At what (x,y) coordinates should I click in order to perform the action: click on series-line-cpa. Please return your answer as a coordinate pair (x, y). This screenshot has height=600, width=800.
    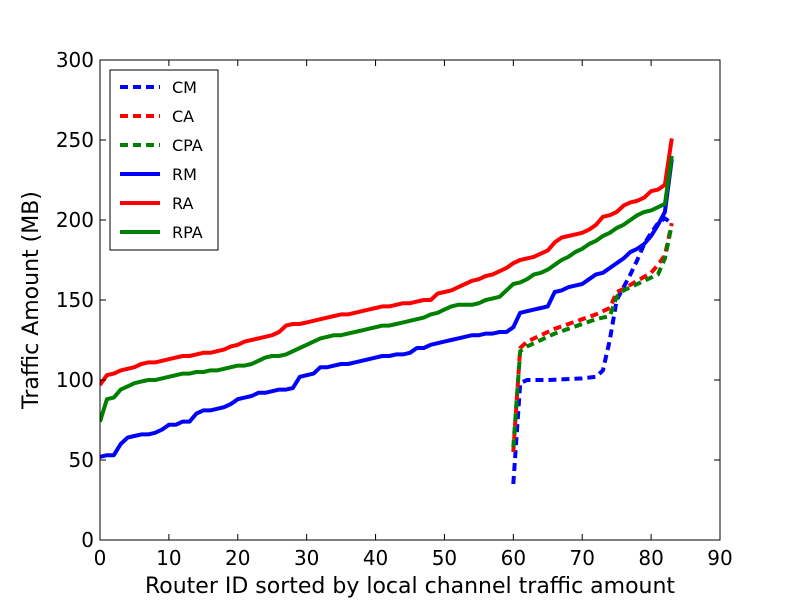
    Looking at the image, I should click on (592, 336).